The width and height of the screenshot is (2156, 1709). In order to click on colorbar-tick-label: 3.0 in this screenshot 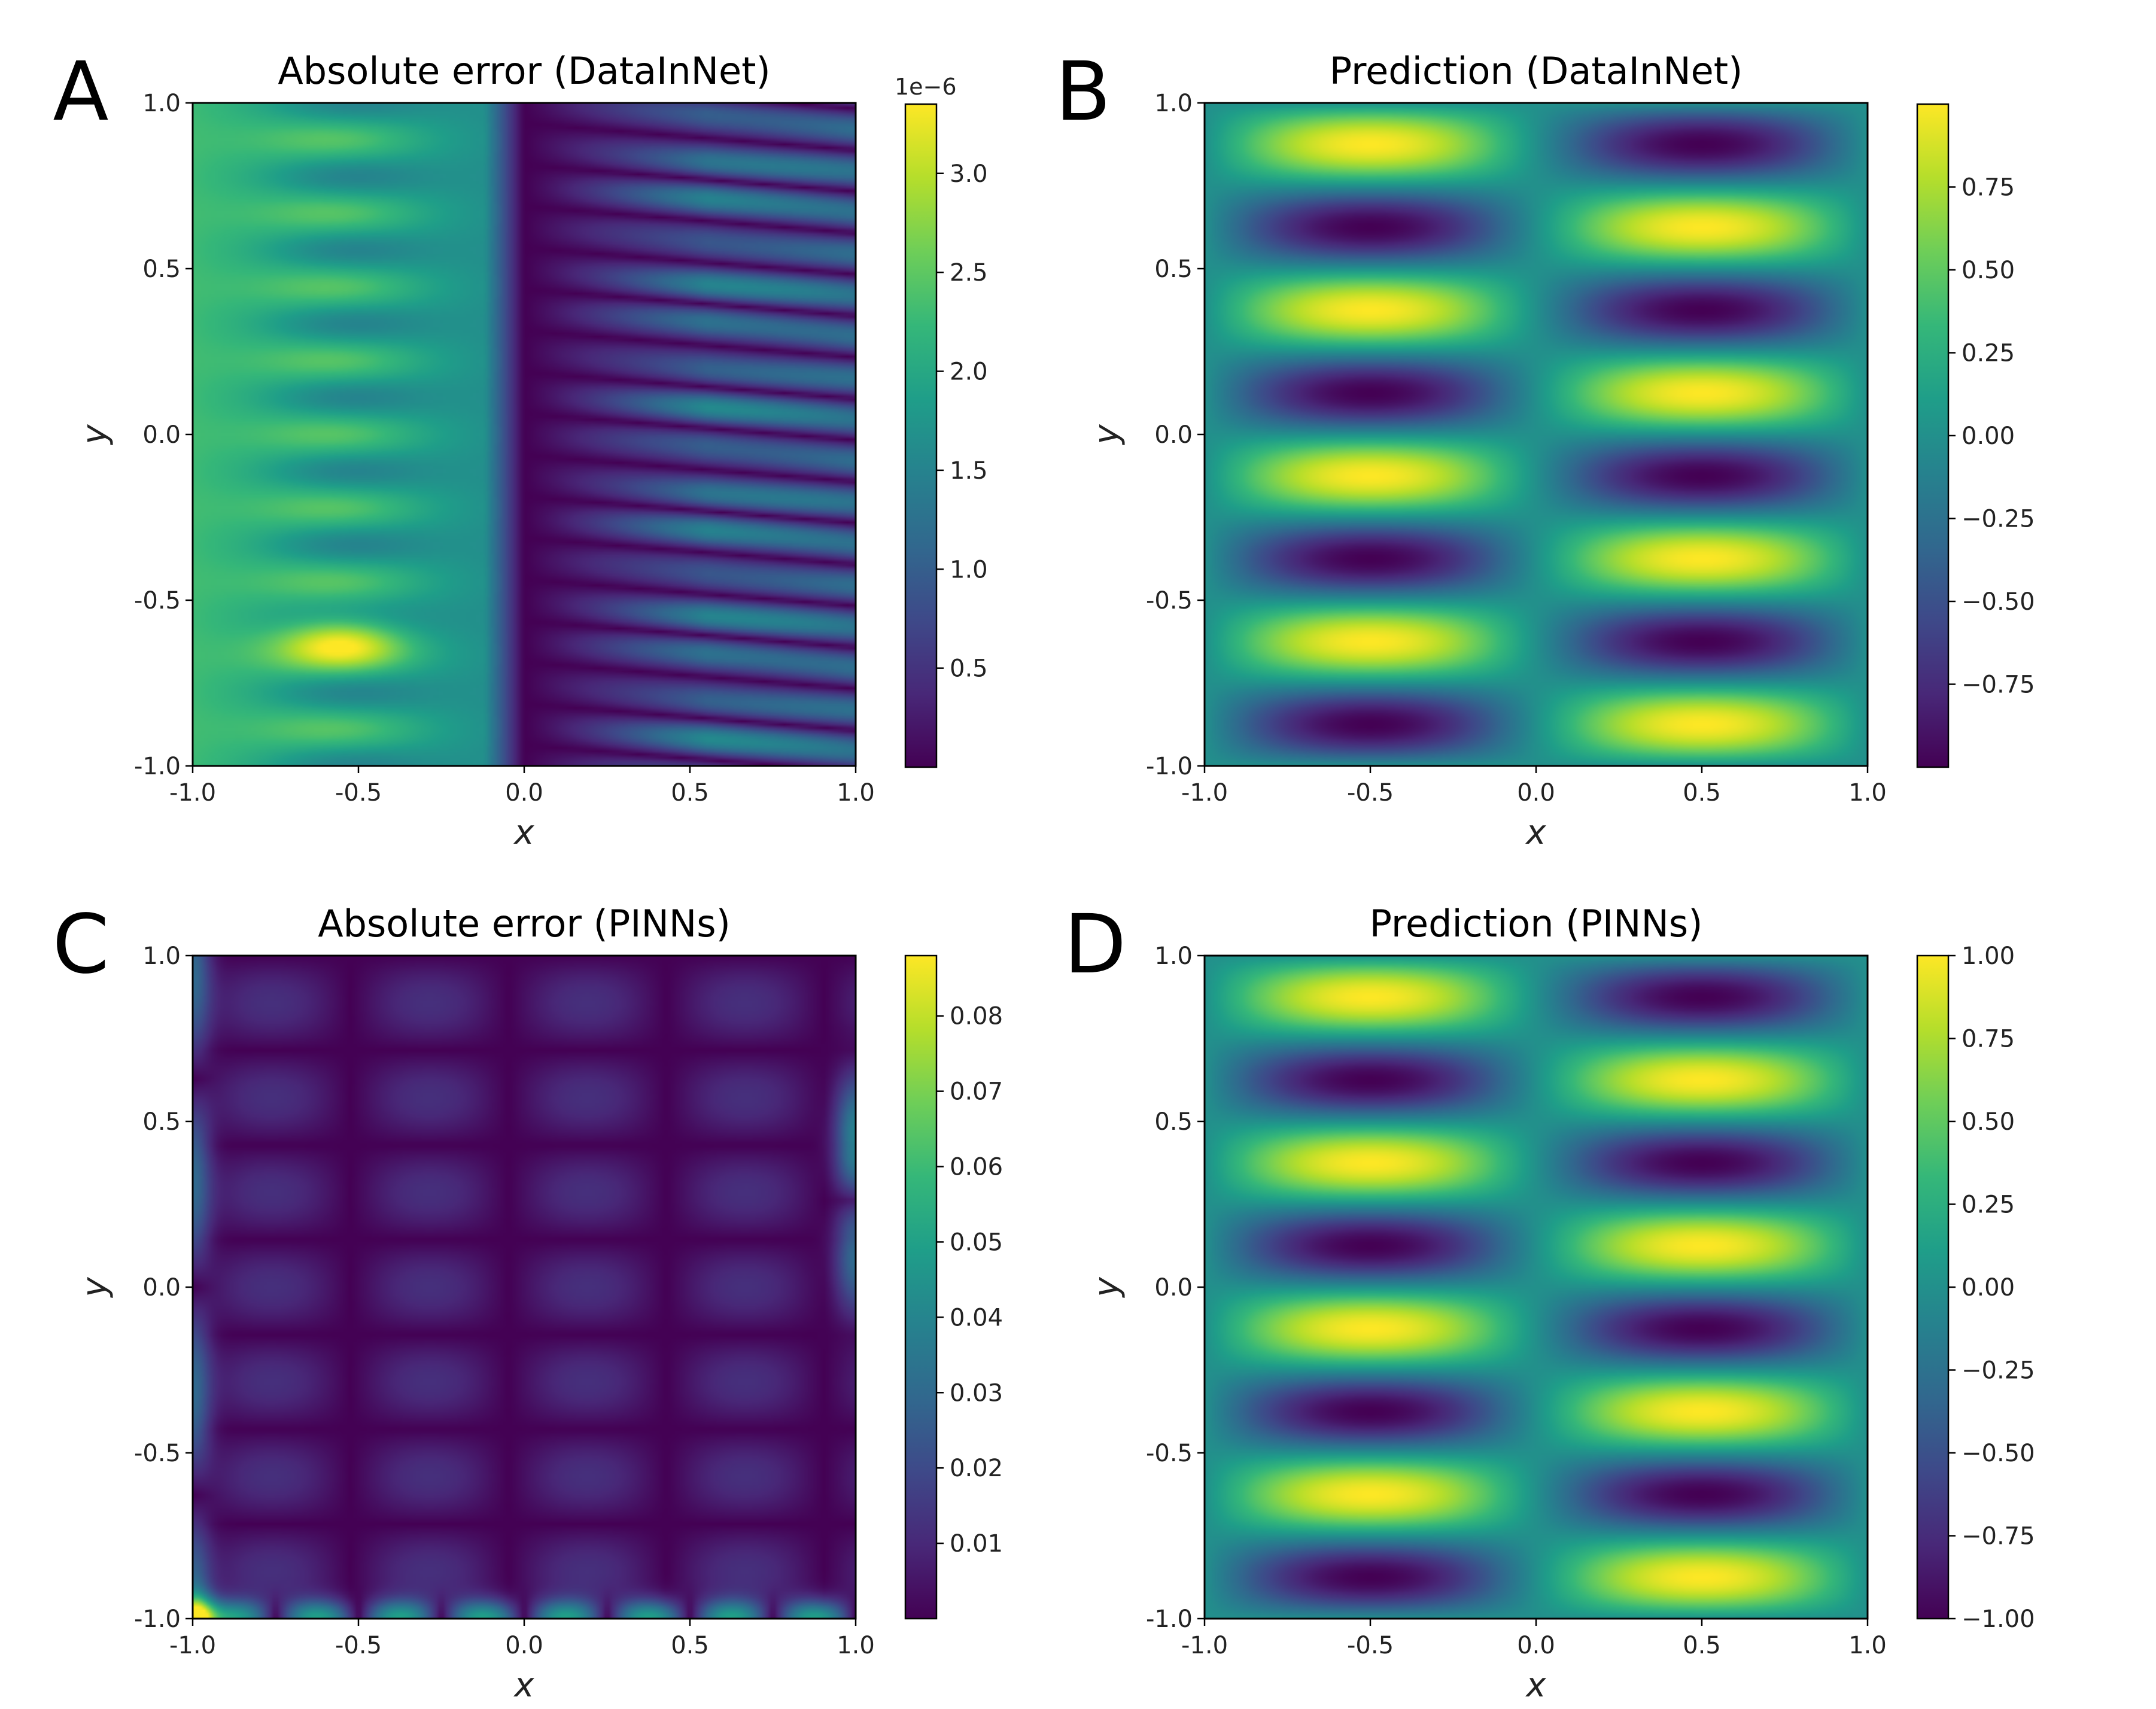, I will do `click(969, 174)`.